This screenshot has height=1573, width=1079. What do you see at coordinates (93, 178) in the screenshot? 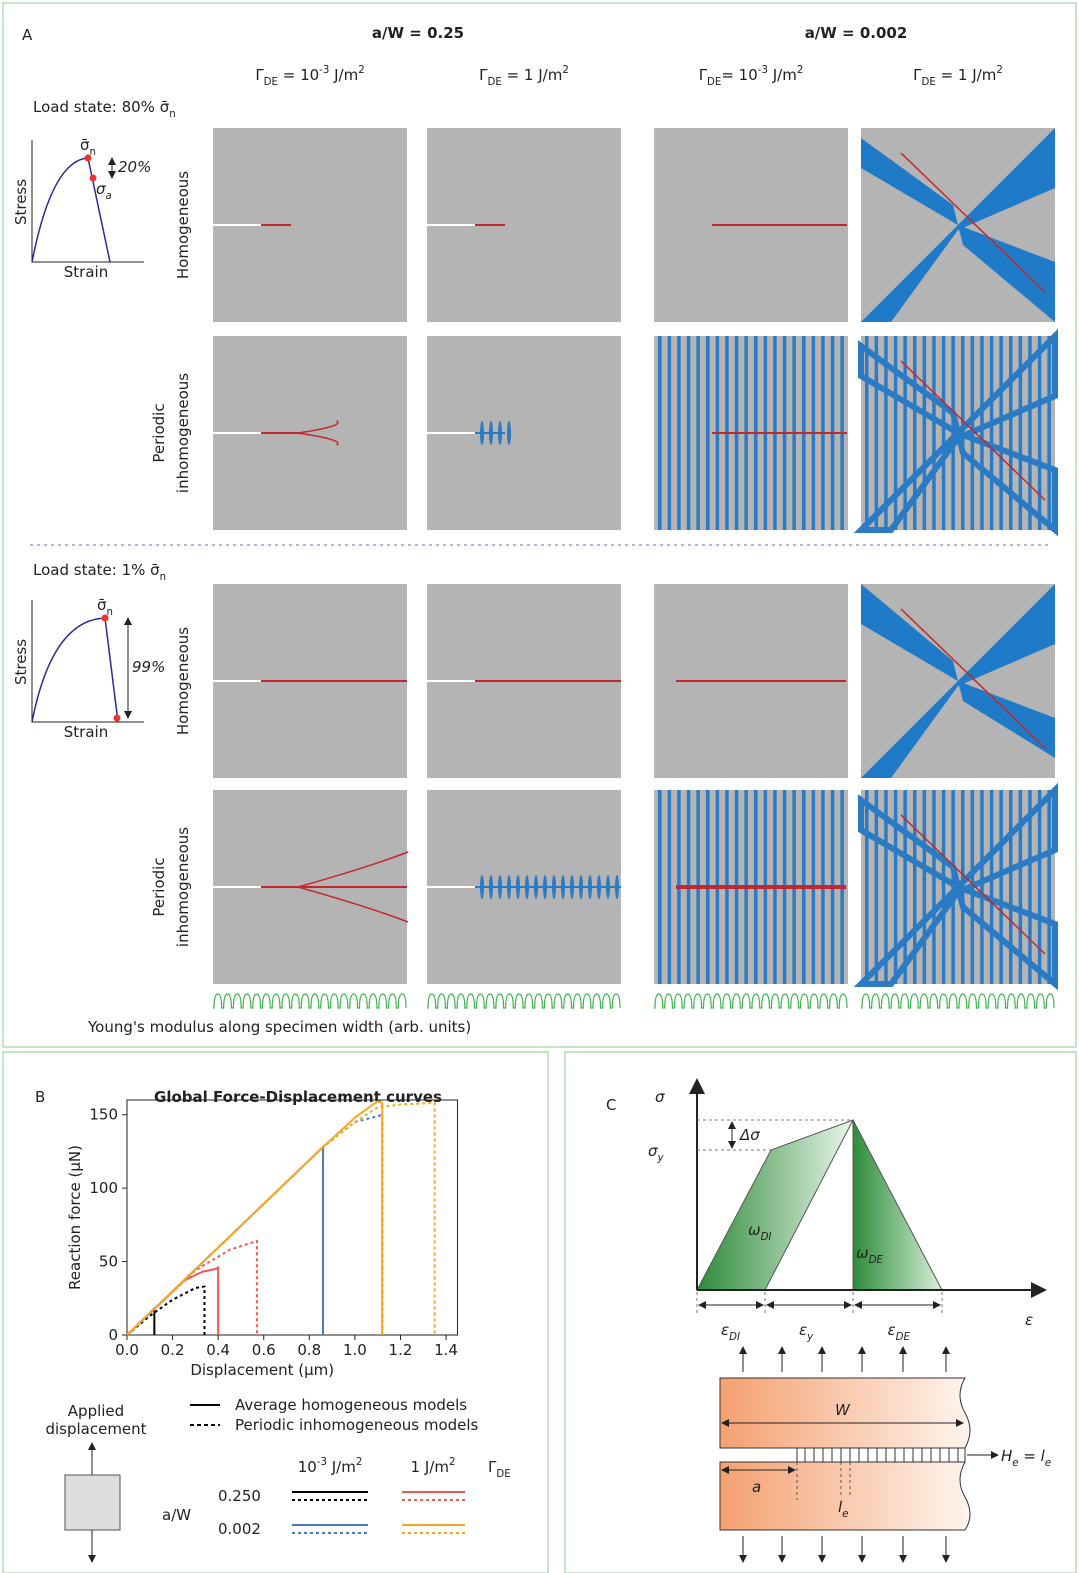
I see `load-point` at bounding box center [93, 178].